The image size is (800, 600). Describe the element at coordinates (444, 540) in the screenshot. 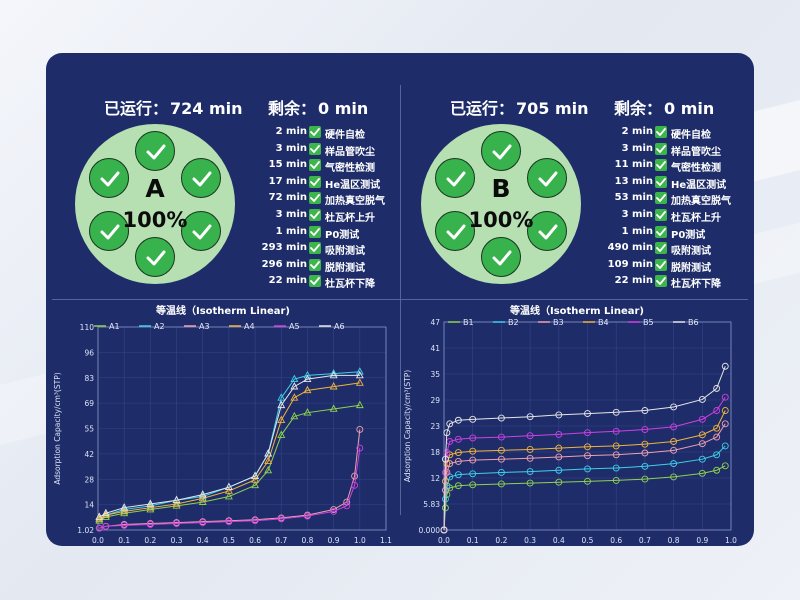

I see `x-tick-label: 0.0` at that location.